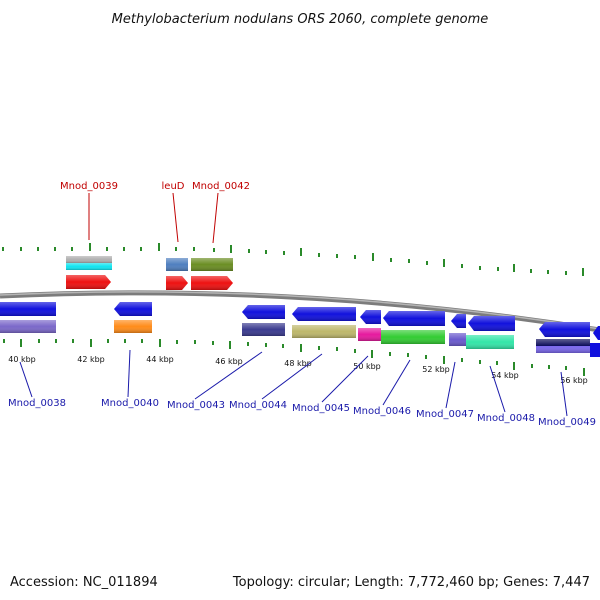 This screenshot has width=600, height=600. I want to click on gene-label-mnod-0044: Mnod_0044, so click(258, 405).